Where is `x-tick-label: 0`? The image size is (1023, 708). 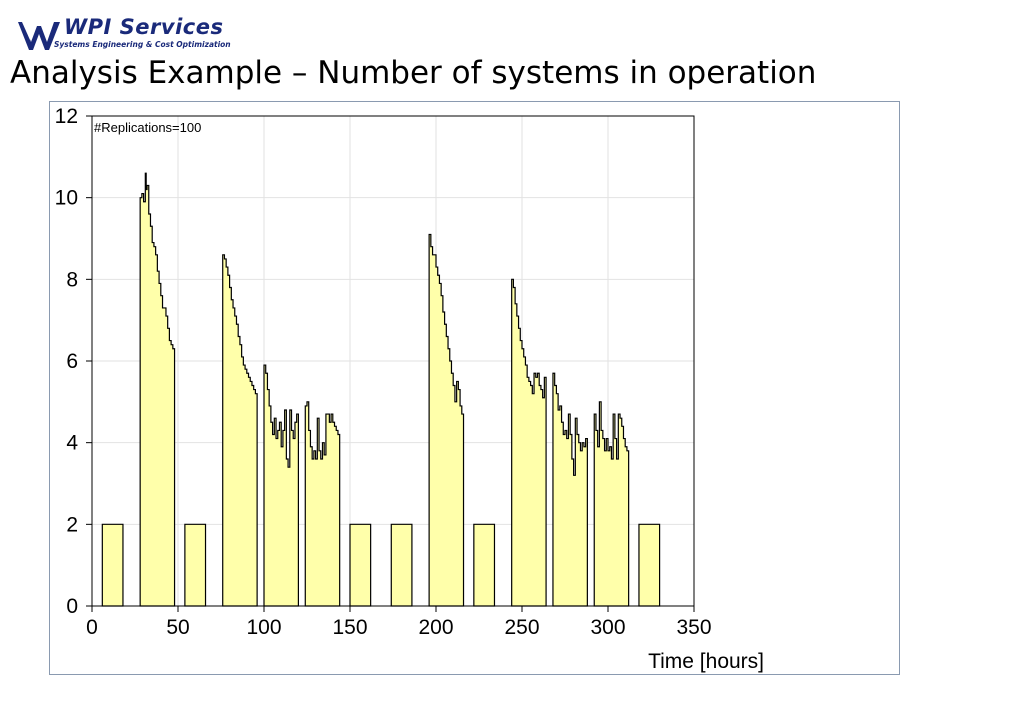
x-tick-label: 0 is located at coordinates (92, 627).